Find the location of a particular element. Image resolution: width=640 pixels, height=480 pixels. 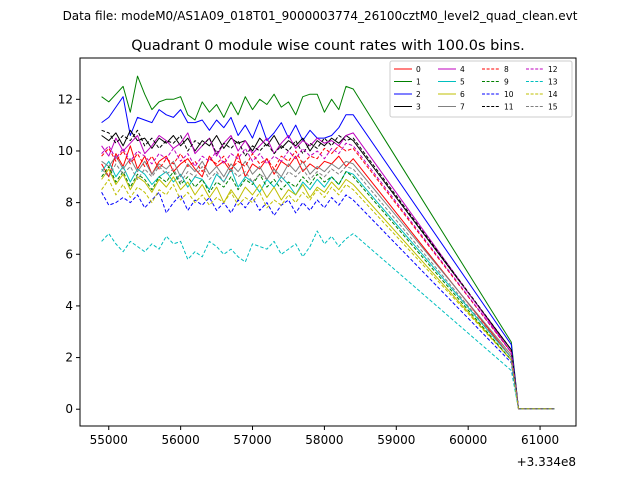

legend-label-1: 1 is located at coordinates (418, 81).